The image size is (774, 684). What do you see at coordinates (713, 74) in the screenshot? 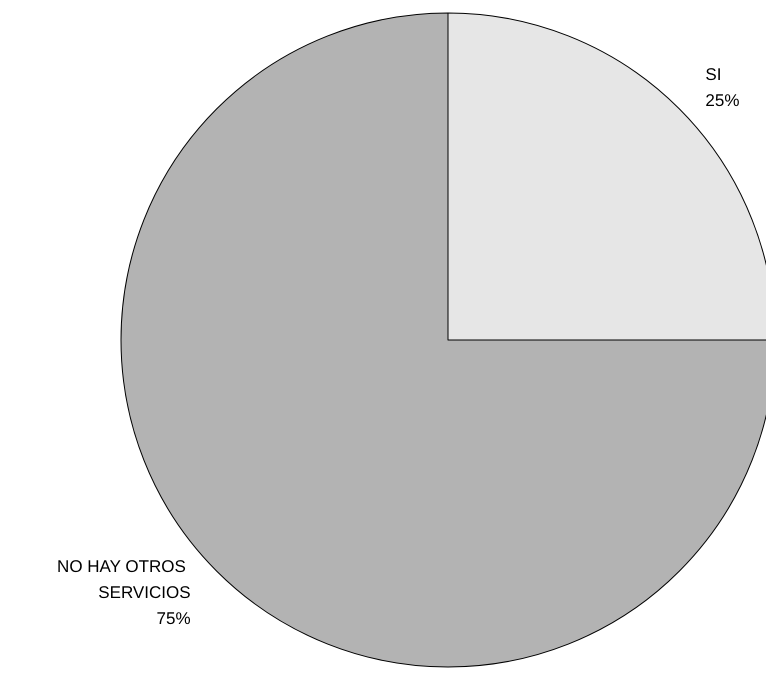
I see `slice-label: SI` at bounding box center [713, 74].